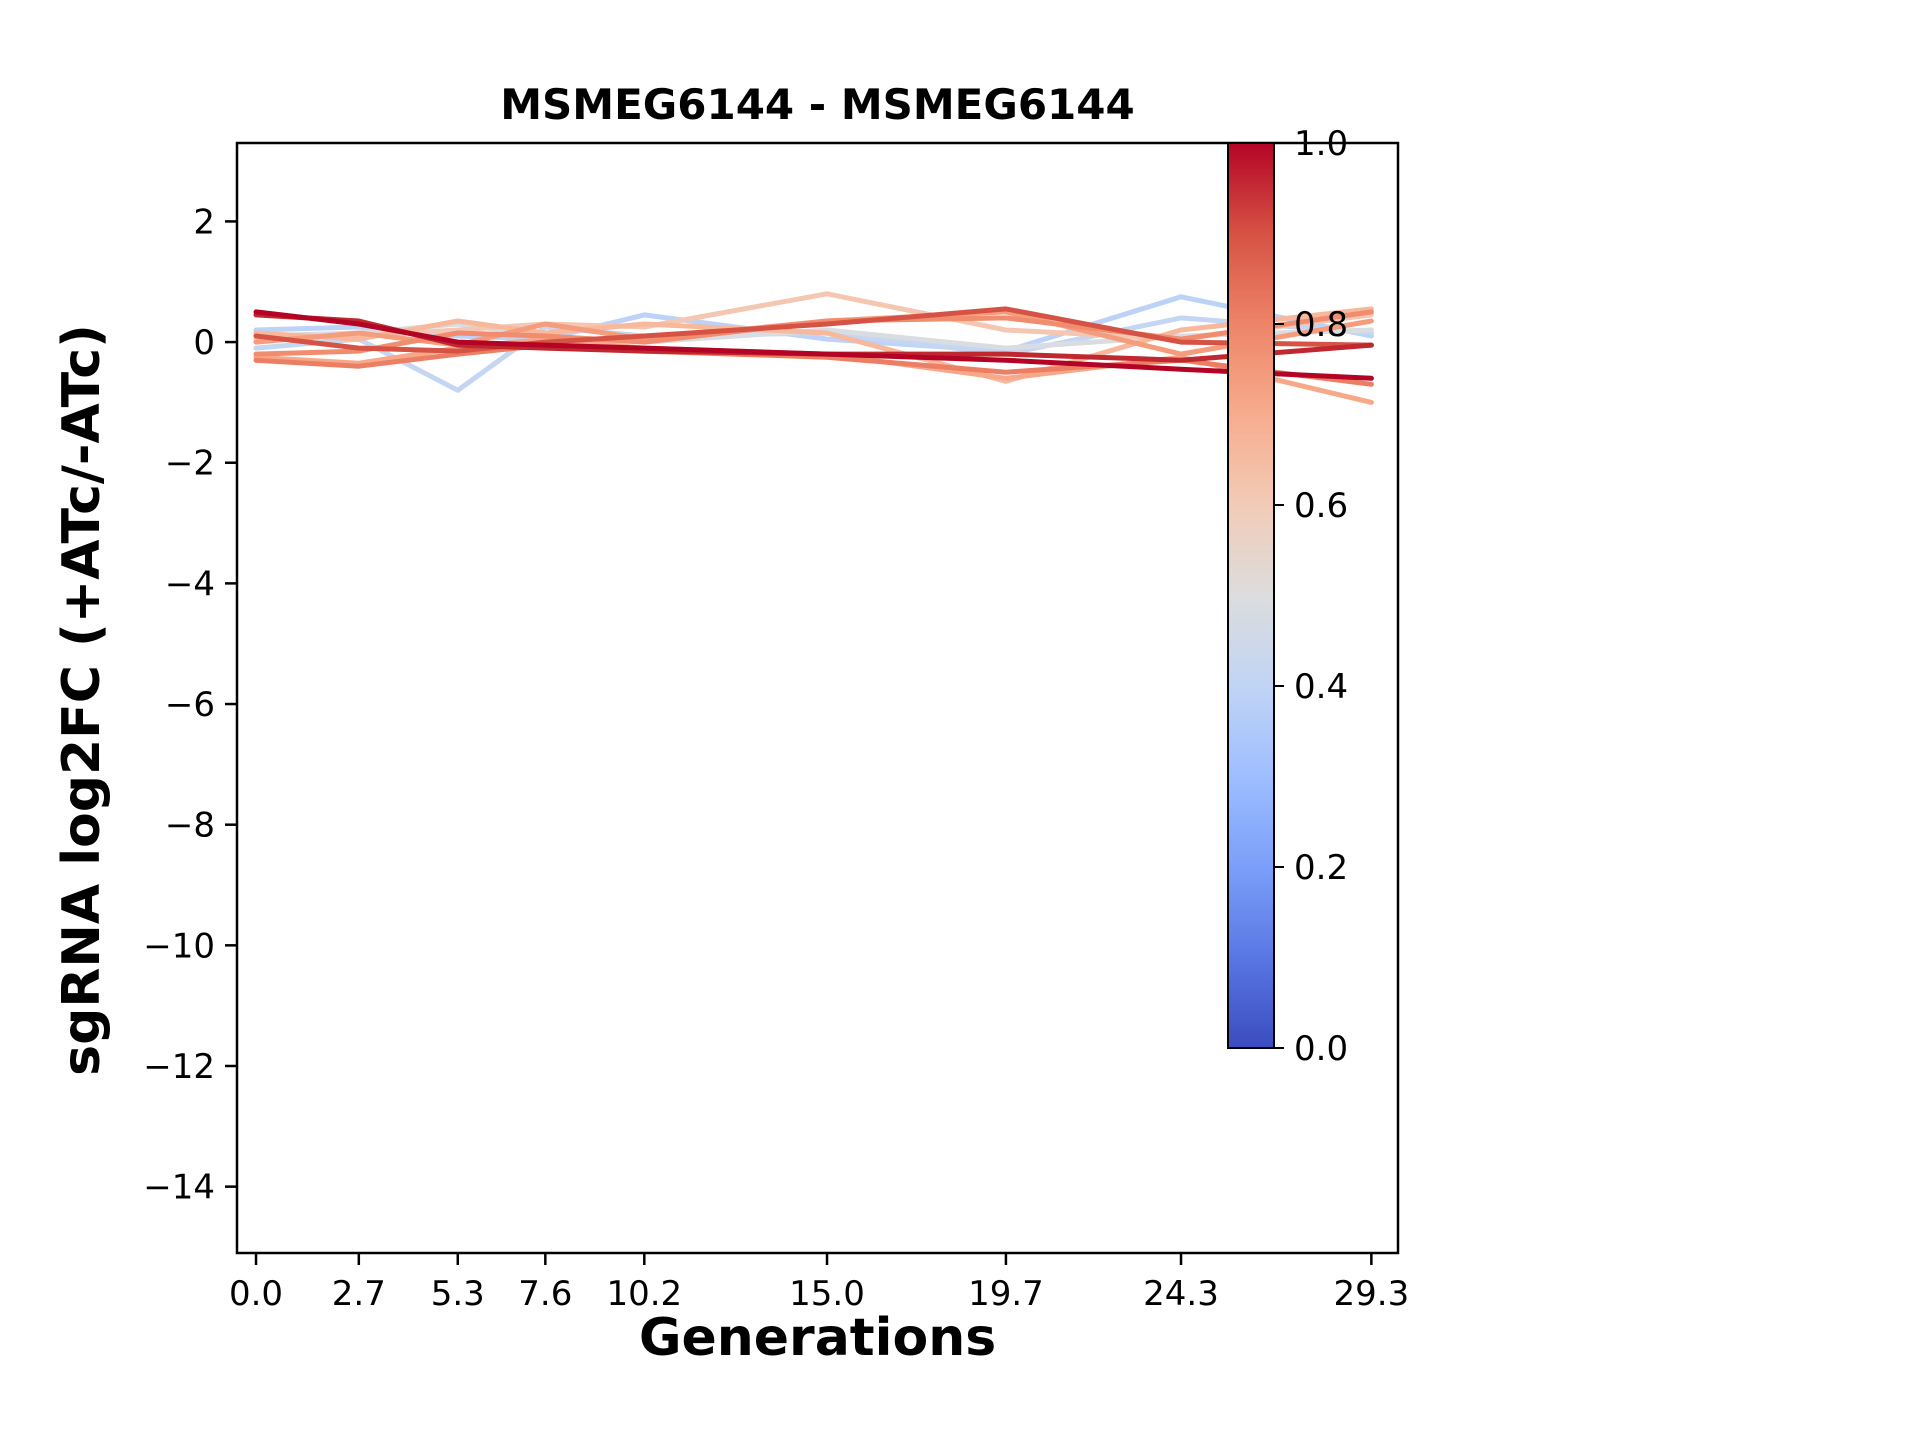 This screenshot has width=1920, height=1440. I want to click on x-tick-label: 10.2, so click(644, 1294).